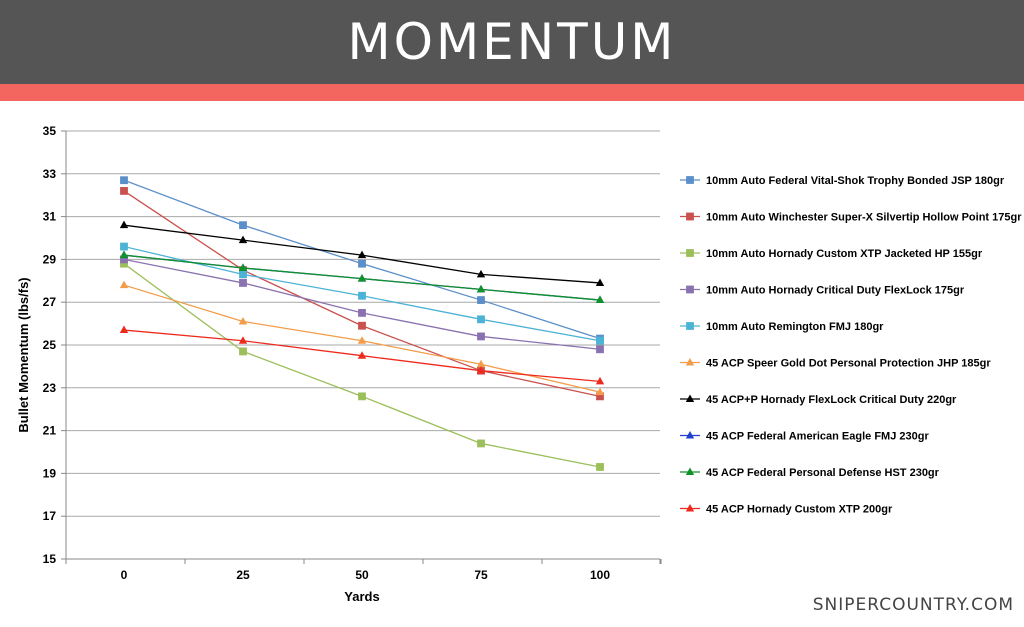 The width and height of the screenshot is (1024, 627). What do you see at coordinates (23, 354) in the screenshot?
I see `y-axis-label: Bullet Momentum (lbs/fs)` at bounding box center [23, 354].